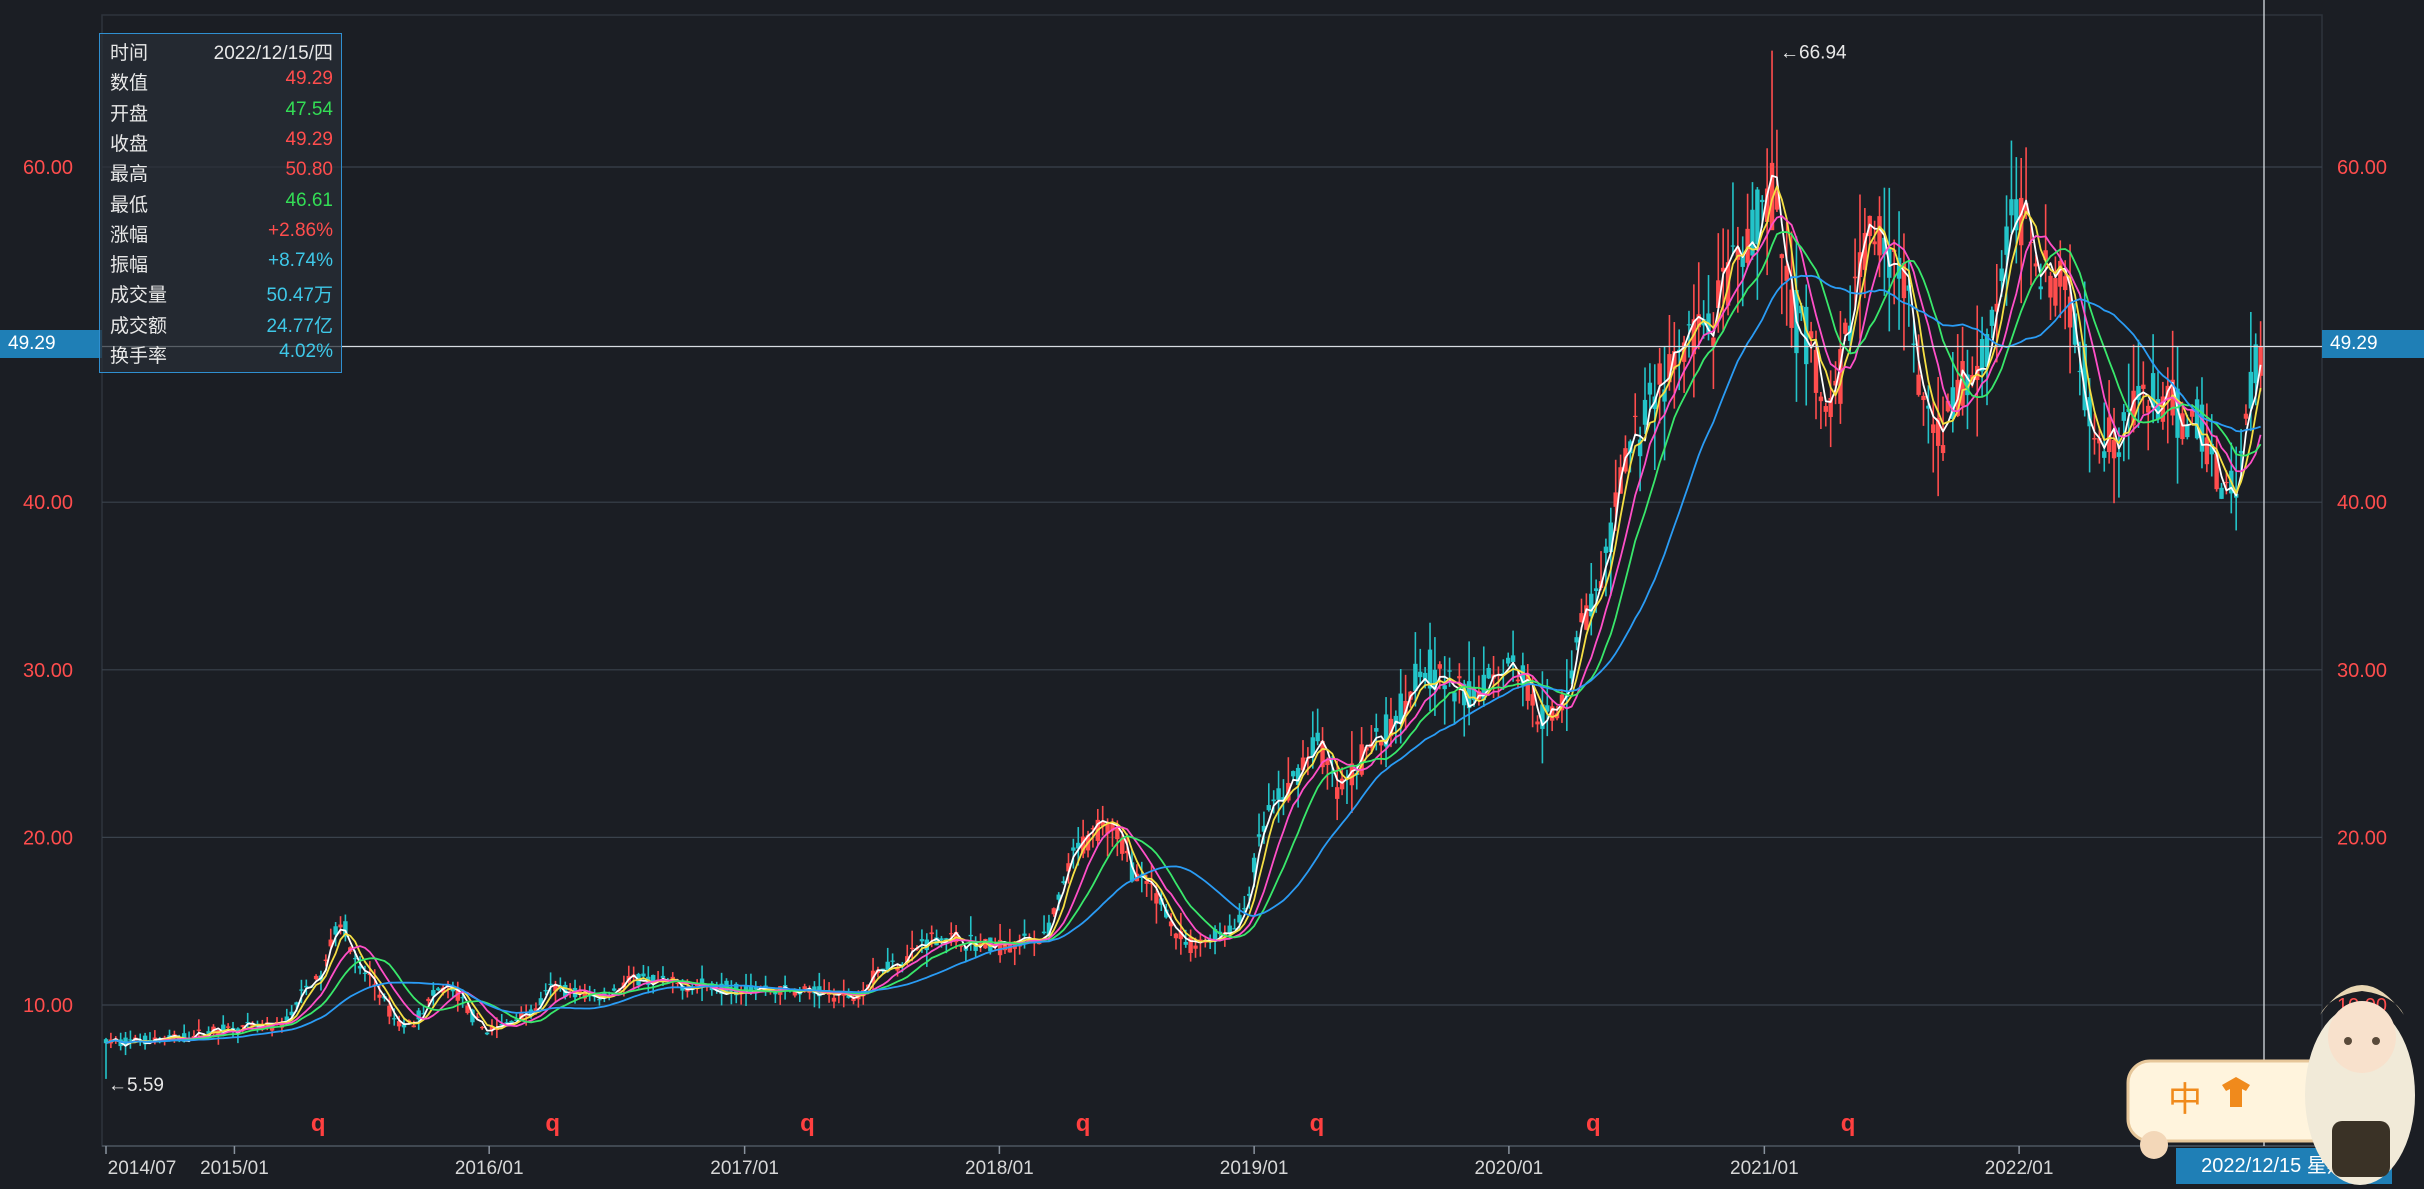 This screenshot has width=2424, height=1189. Describe the element at coordinates (129, 114) in the screenshot. I see `info-label: 开盘` at that location.